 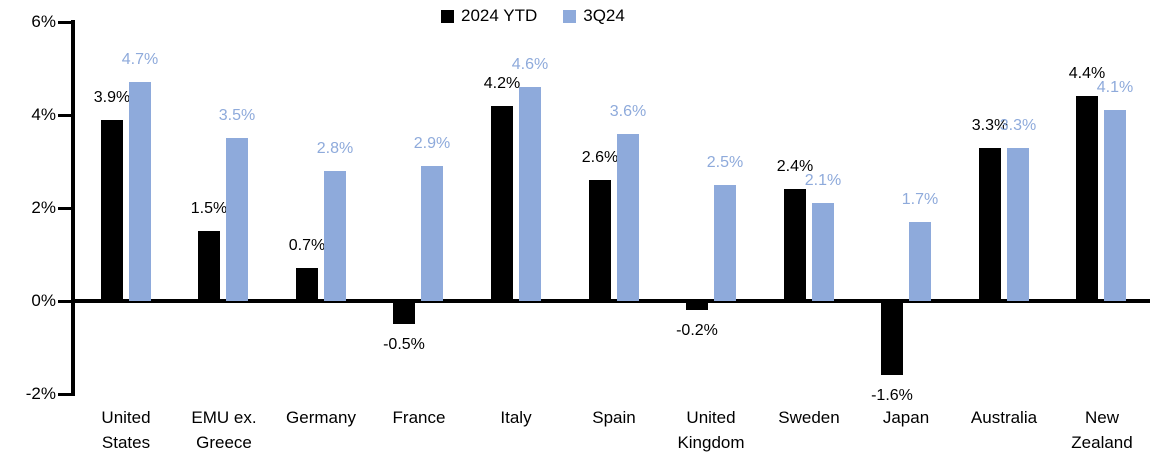 I want to click on x-axis-line, so click(x=610, y=301).